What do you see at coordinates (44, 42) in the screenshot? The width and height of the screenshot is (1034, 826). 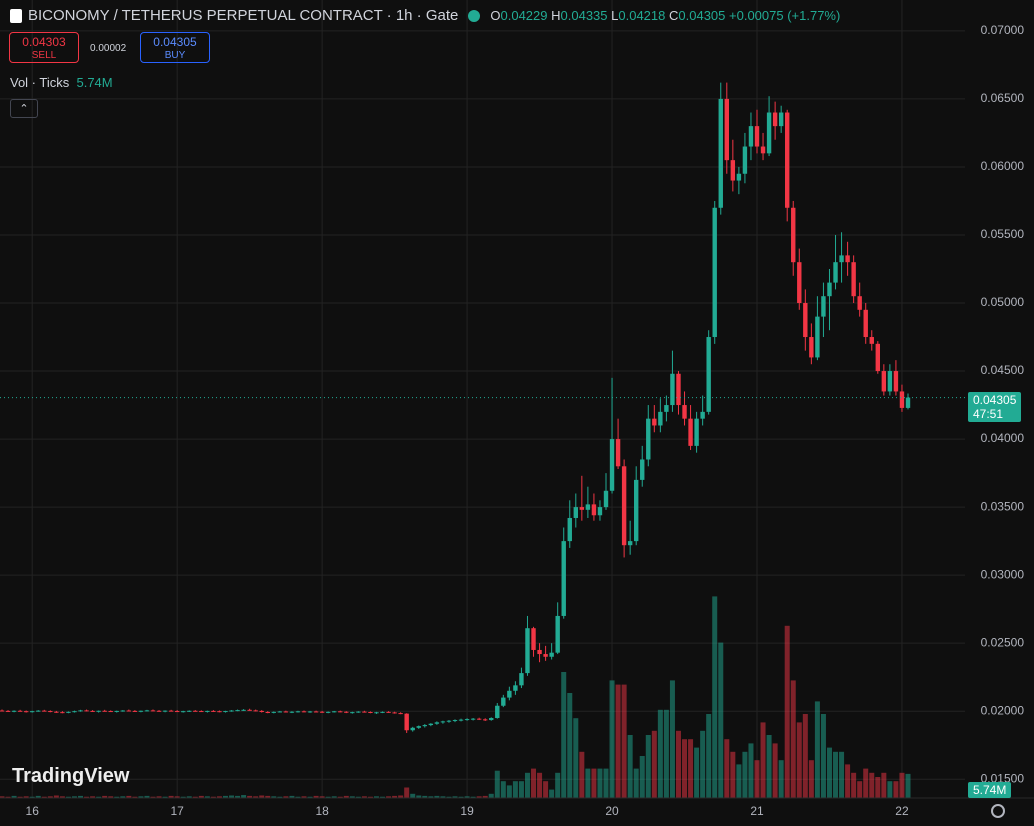 I see `sell-price: 0.04303` at bounding box center [44, 42].